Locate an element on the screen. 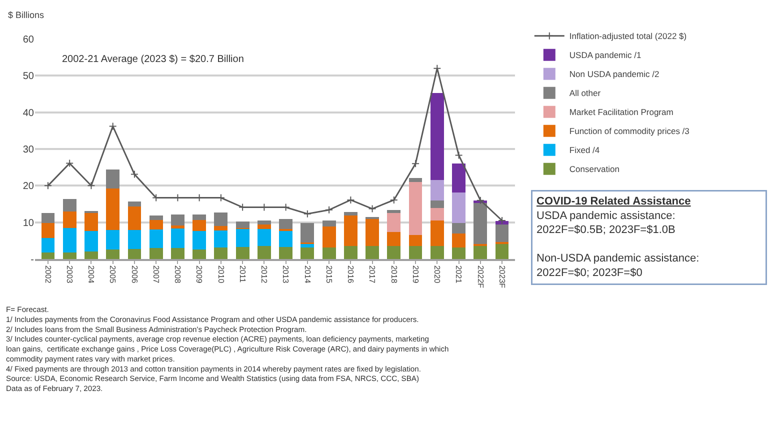 This screenshot has width=768, height=436. x-tick-label: 2004 is located at coordinates (91, 274).